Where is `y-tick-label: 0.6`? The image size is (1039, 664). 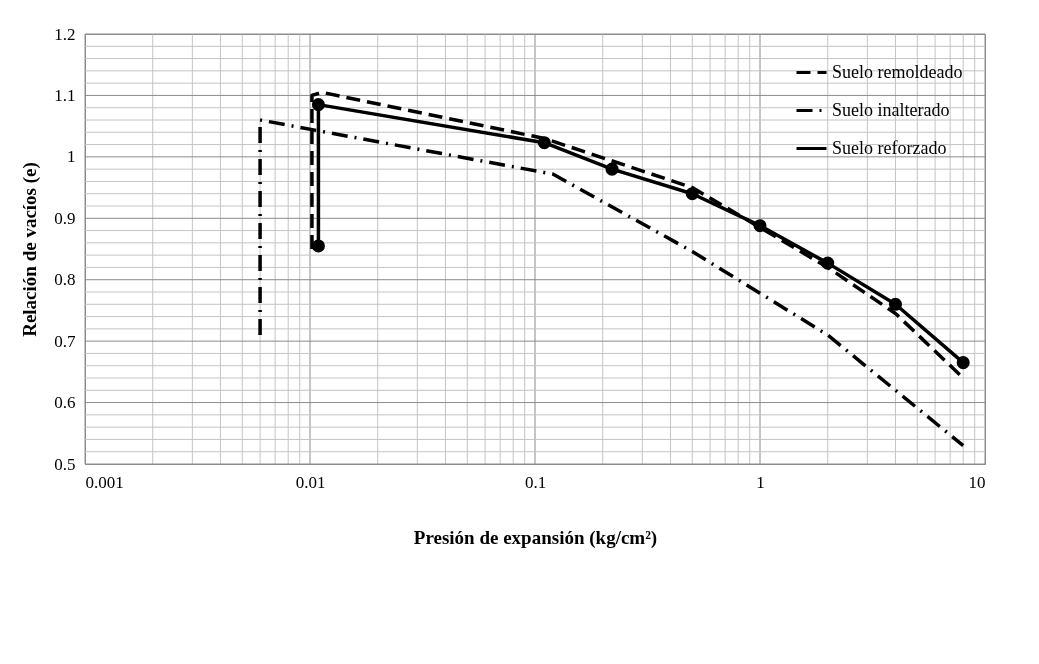 y-tick-label: 0.6 is located at coordinates (65, 403).